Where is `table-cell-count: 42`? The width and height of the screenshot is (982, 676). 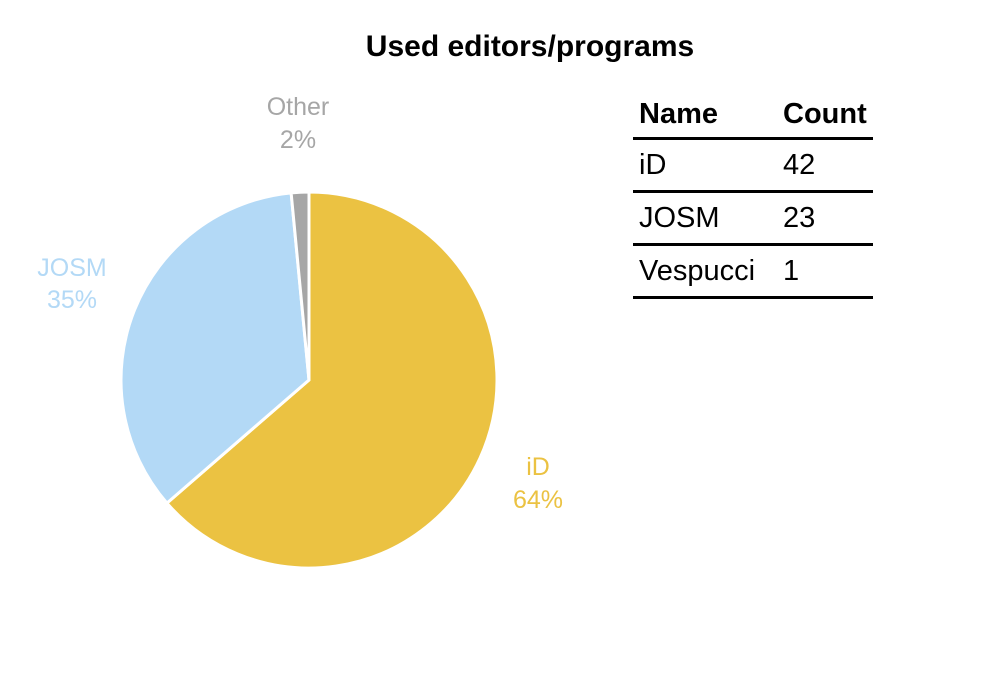
table-cell-count: 42 is located at coordinates (825, 165).